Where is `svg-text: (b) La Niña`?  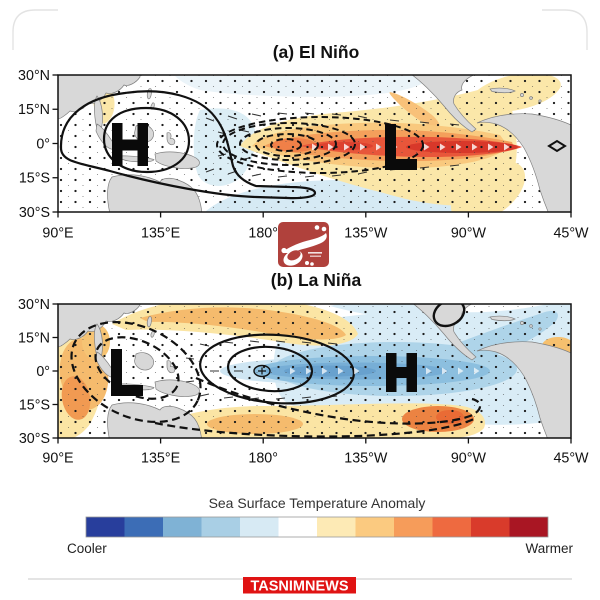 svg-text: (b) La Niña is located at coordinates (316, 280).